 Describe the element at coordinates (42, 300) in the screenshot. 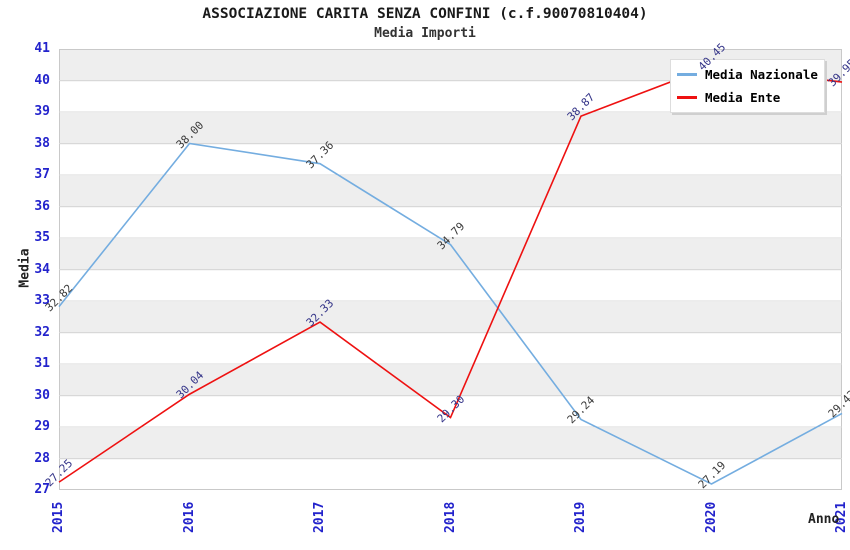

I see `y-tick-label: 33` at that location.